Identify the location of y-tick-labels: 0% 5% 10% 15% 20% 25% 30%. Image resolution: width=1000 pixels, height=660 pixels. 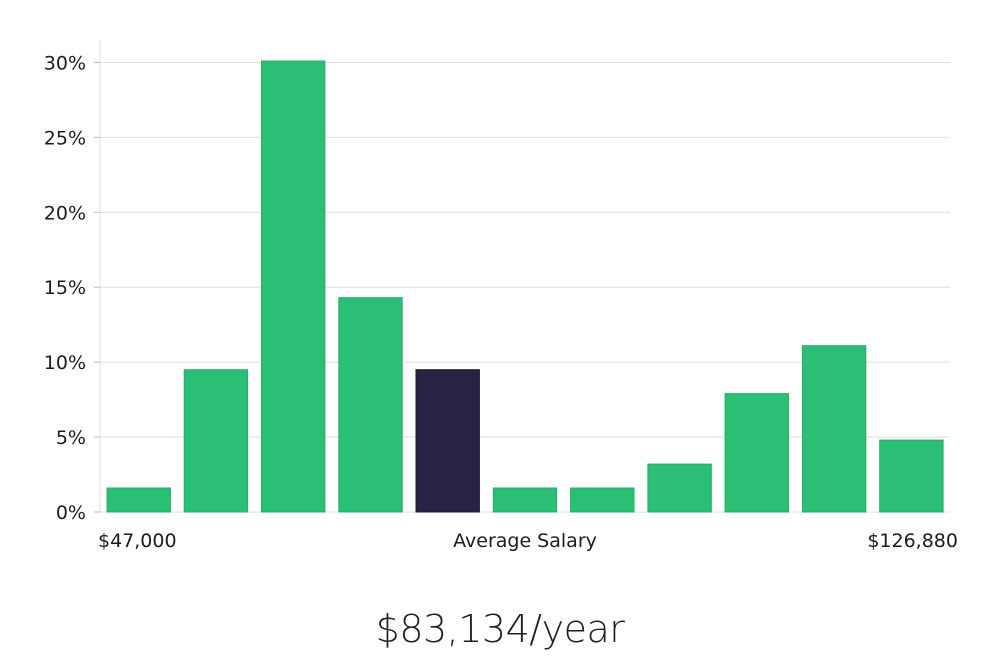
(72, 288).